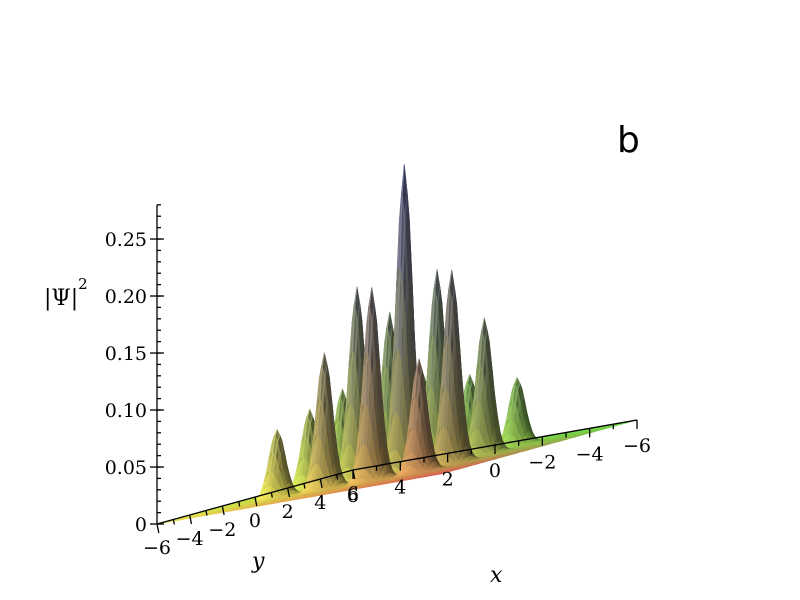 The image size is (800, 600). Describe the element at coordinates (126, 468) in the screenshot. I see `z-tick-label: 0.05` at that location.